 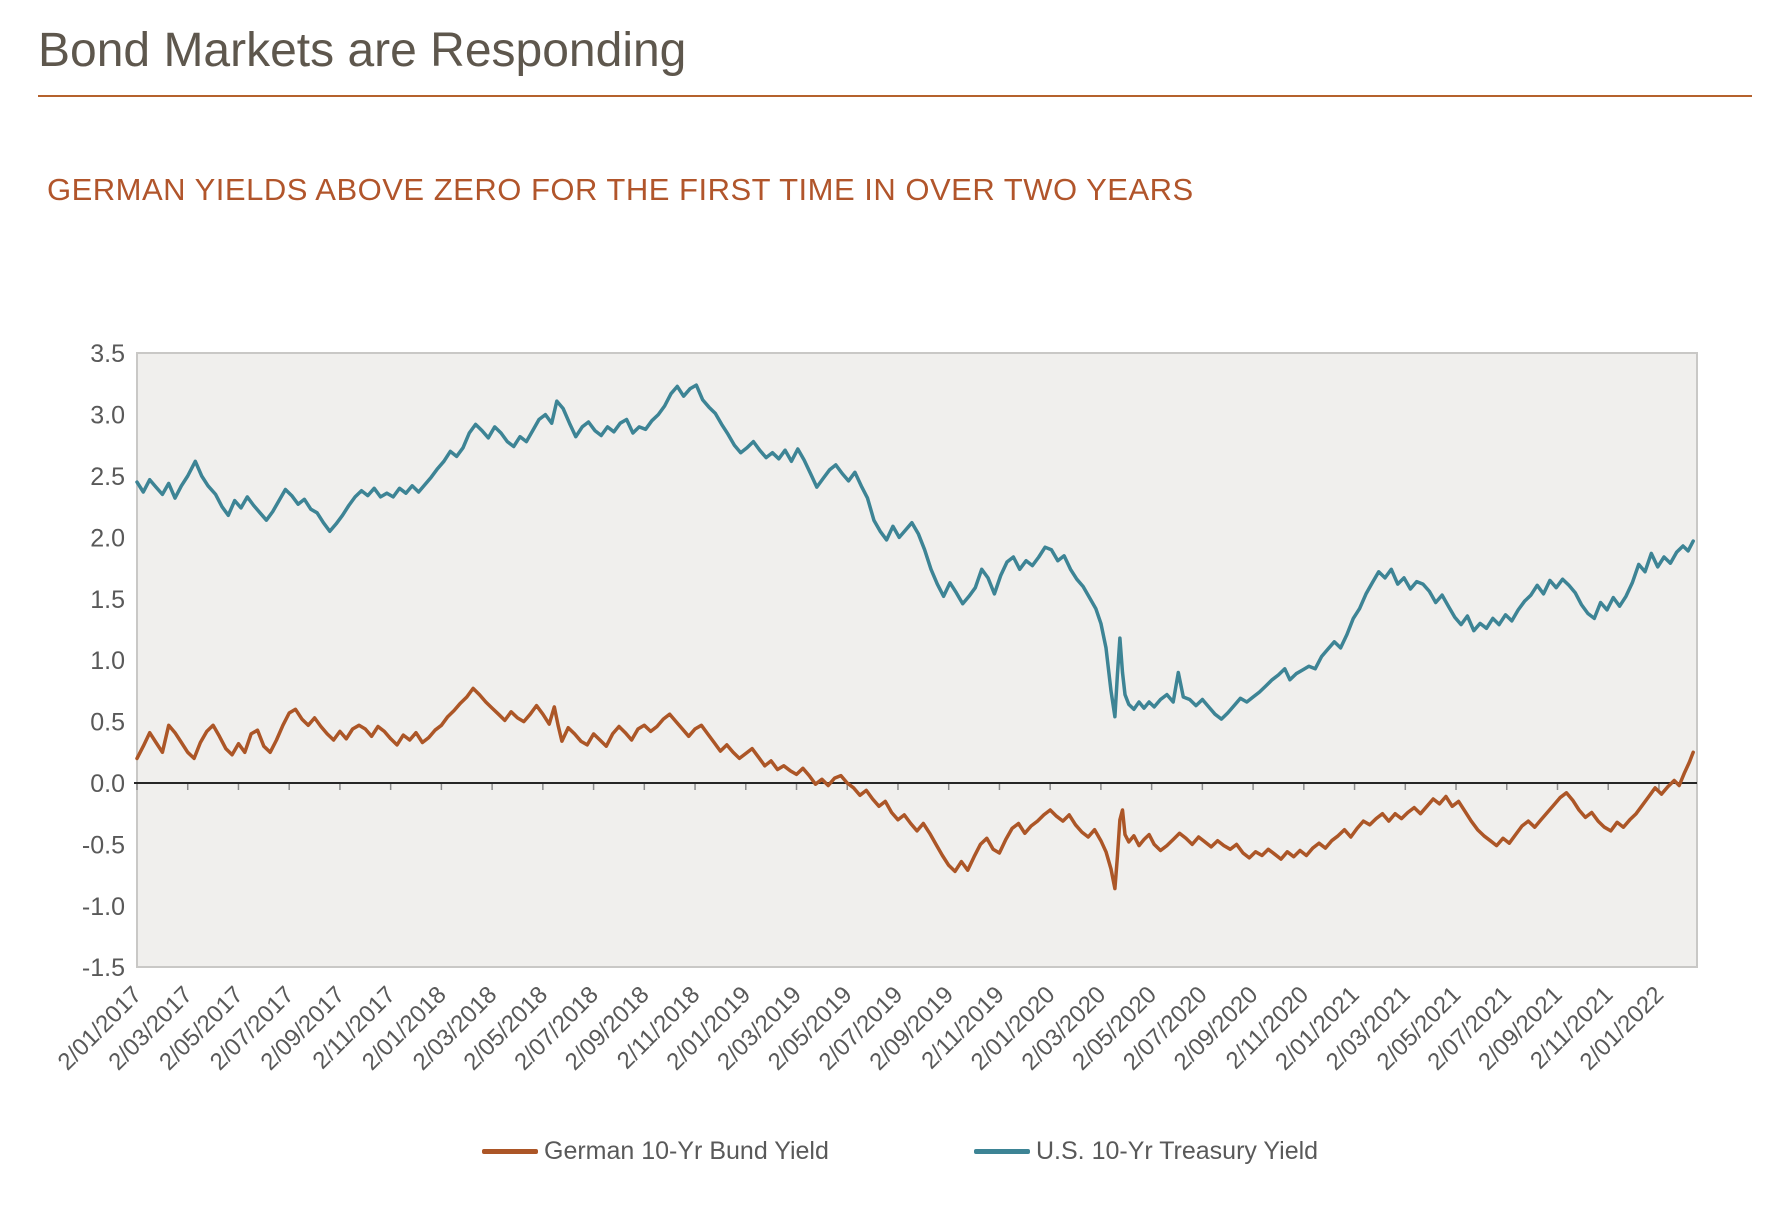 What do you see at coordinates (107, 784) in the screenshot?
I see `y-axis-label: 0.0` at bounding box center [107, 784].